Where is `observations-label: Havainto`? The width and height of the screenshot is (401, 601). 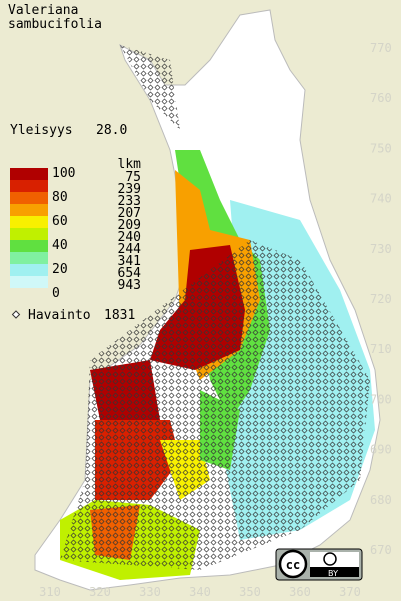 observations-label: Havainto is located at coordinates (59, 315).